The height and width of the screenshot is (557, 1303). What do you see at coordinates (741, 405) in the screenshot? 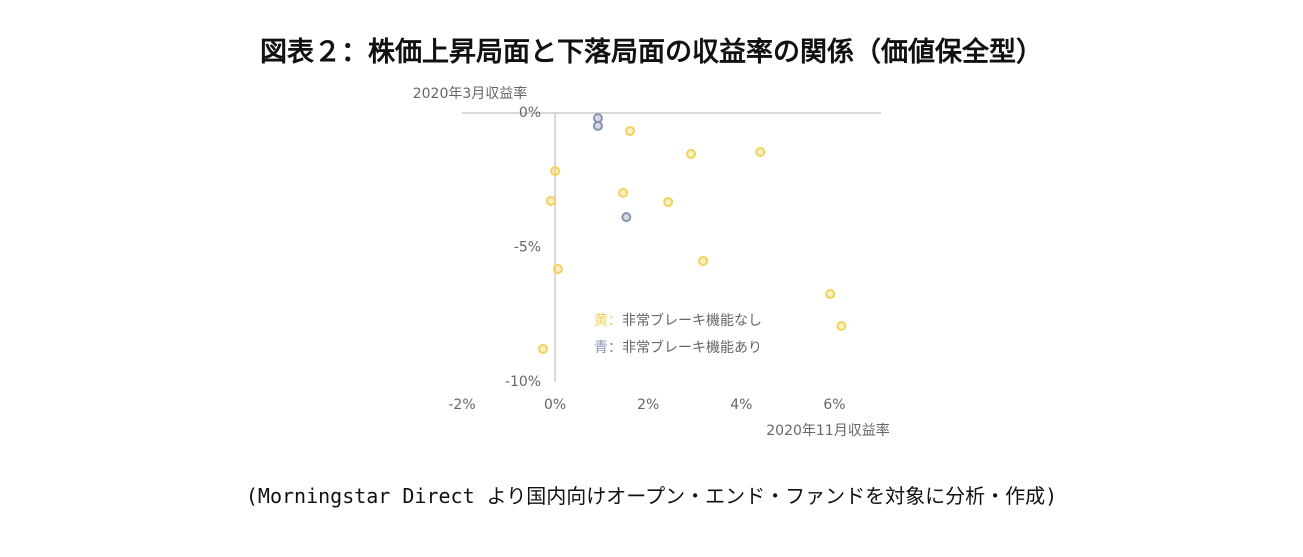
I see `x-tick-label: 4%` at bounding box center [741, 405].